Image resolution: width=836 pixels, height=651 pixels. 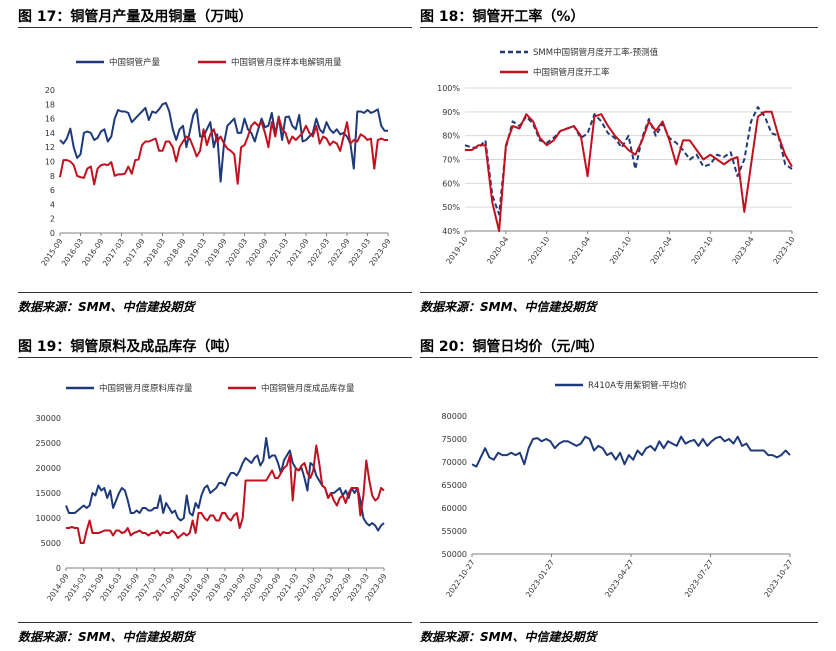 I want to click on x-tick-label: 2020-10, so click(x=538, y=250).